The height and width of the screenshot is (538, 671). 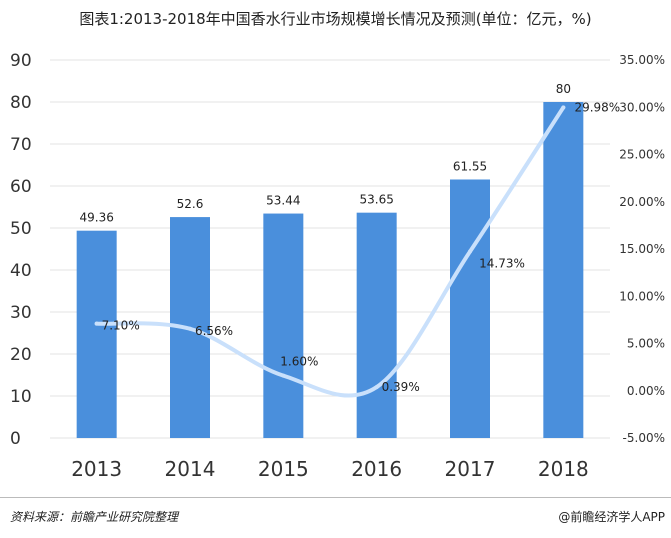 I want to click on bar-value-label: 52.6, so click(x=190, y=204).